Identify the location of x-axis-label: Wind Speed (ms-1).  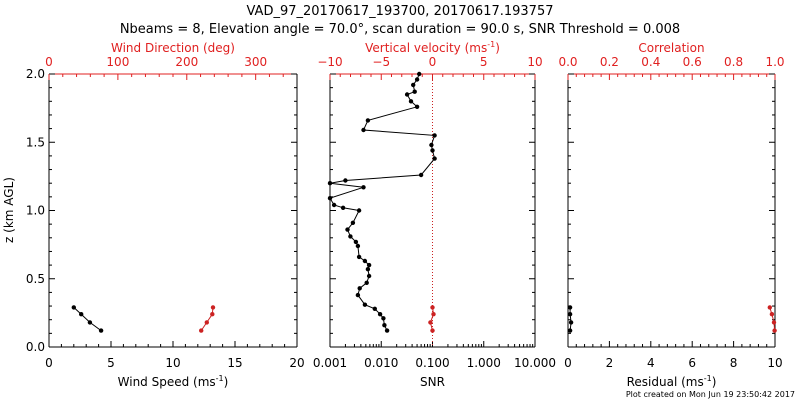
(173, 381).